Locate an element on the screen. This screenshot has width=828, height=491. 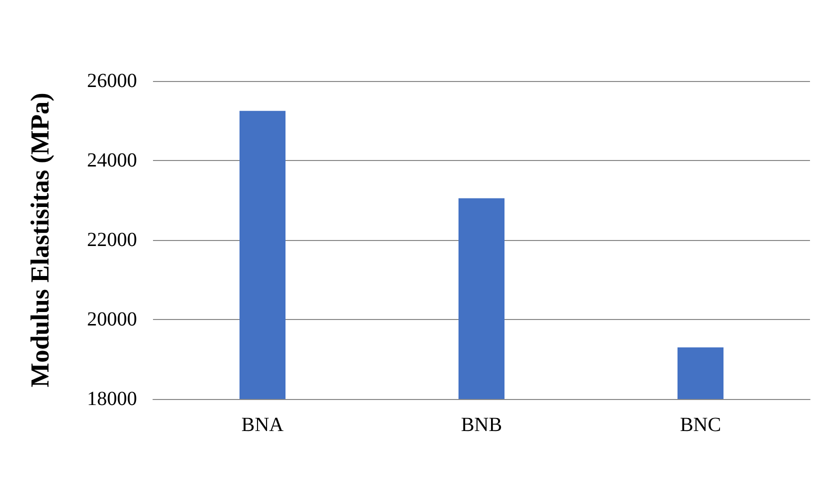
y-axis-title: Modulus Elastisitas (MPa) is located at coordinates (40, 240).